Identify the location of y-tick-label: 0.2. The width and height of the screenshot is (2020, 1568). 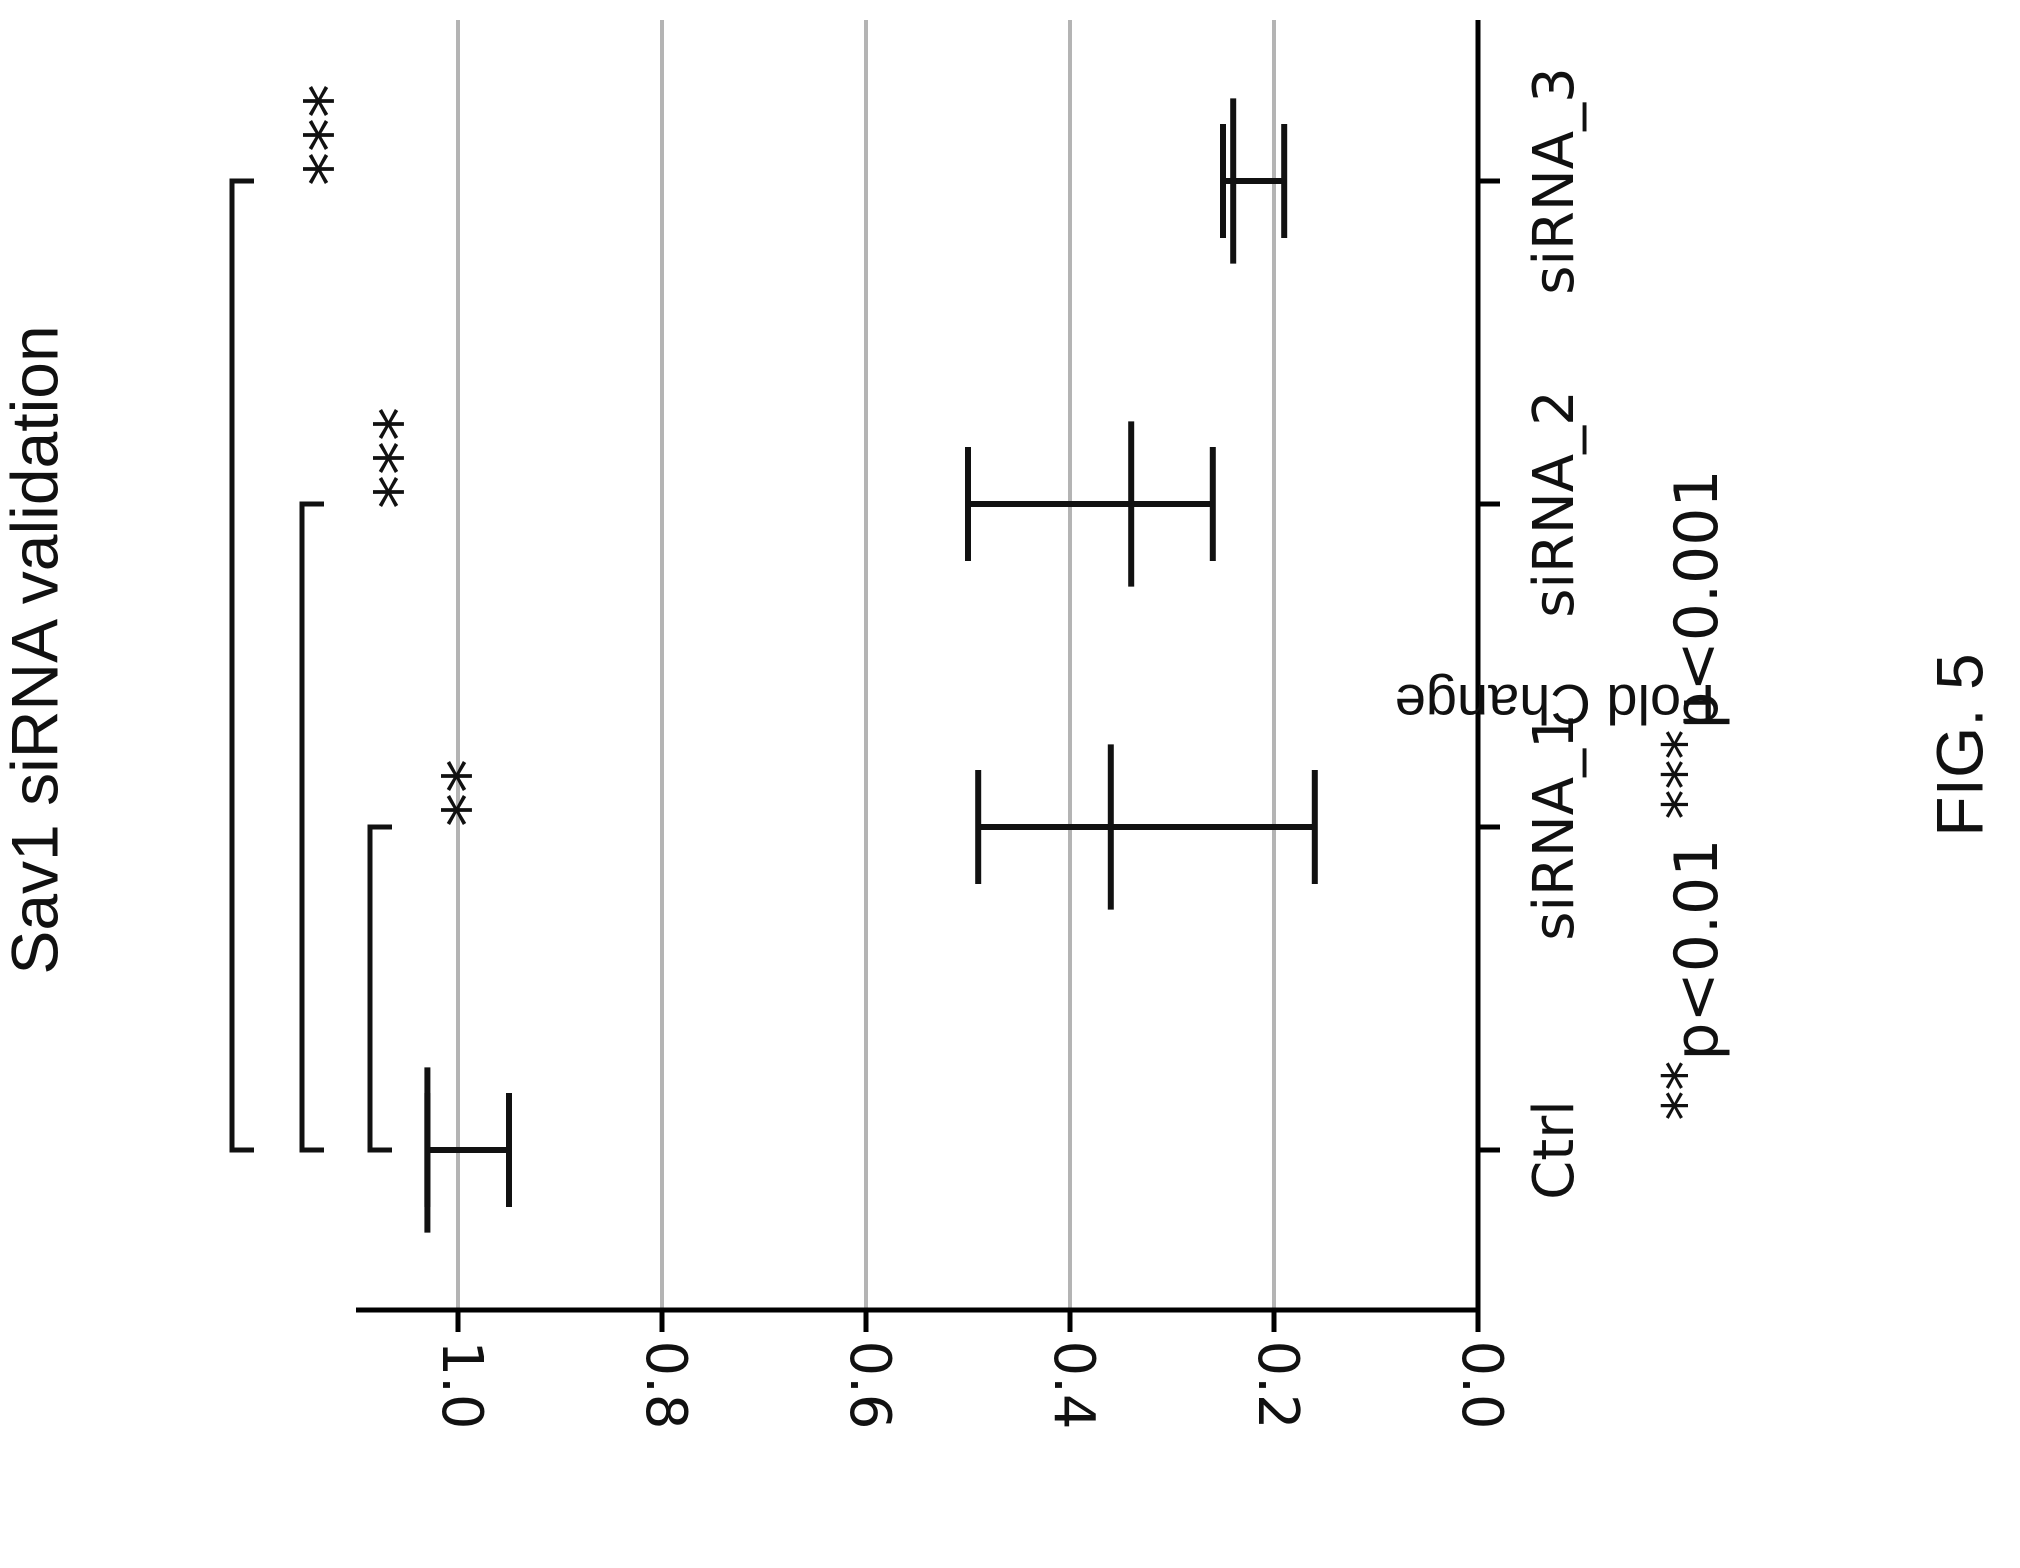
(1277, 1384).